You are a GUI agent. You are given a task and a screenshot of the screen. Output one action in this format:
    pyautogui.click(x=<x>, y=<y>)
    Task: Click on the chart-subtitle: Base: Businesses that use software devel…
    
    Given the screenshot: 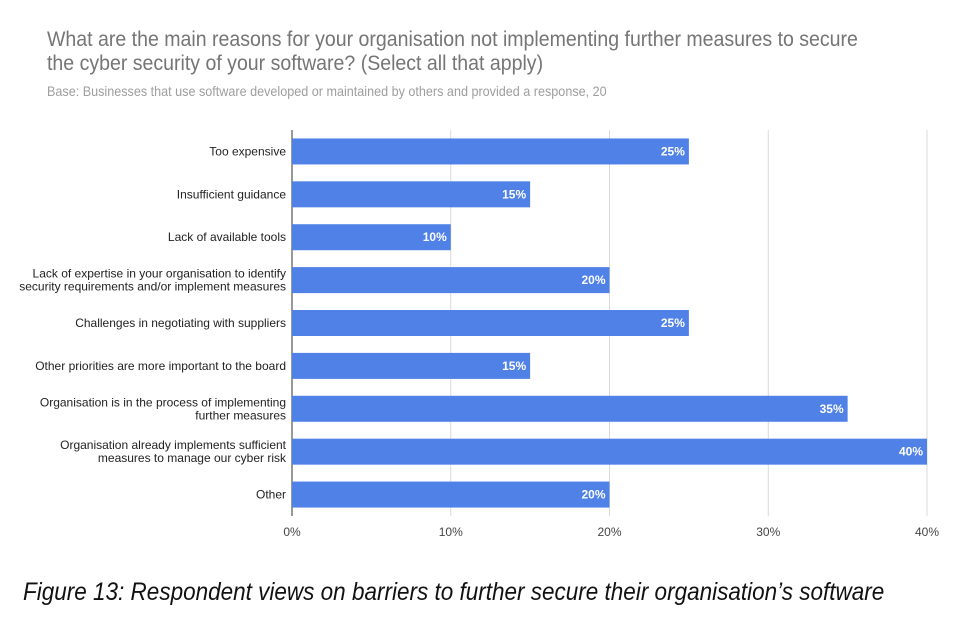 What is the action you would take?
    pyautogui.click(x=327, y=91)
    